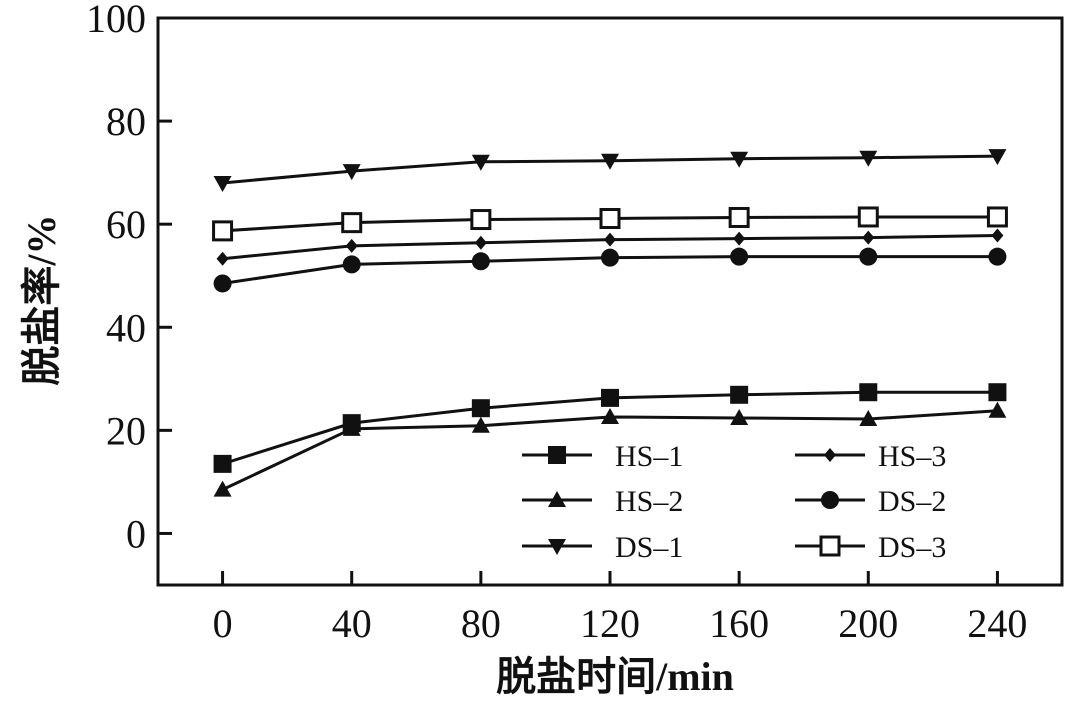 This screenshot has height=703, width=1080. What do you see at coordinates (126, 224) in the screenshot?
I see `y-tick-label: 60` at bounding box center [126, 224].